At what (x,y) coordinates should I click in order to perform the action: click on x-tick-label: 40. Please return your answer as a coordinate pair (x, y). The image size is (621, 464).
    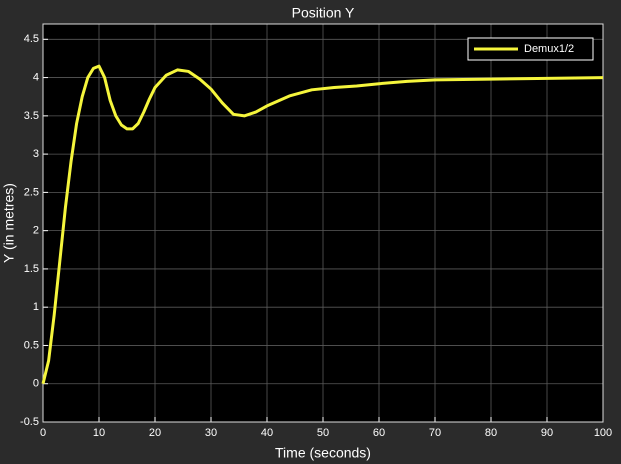
    Looking at the image, I should click on (267, 433).